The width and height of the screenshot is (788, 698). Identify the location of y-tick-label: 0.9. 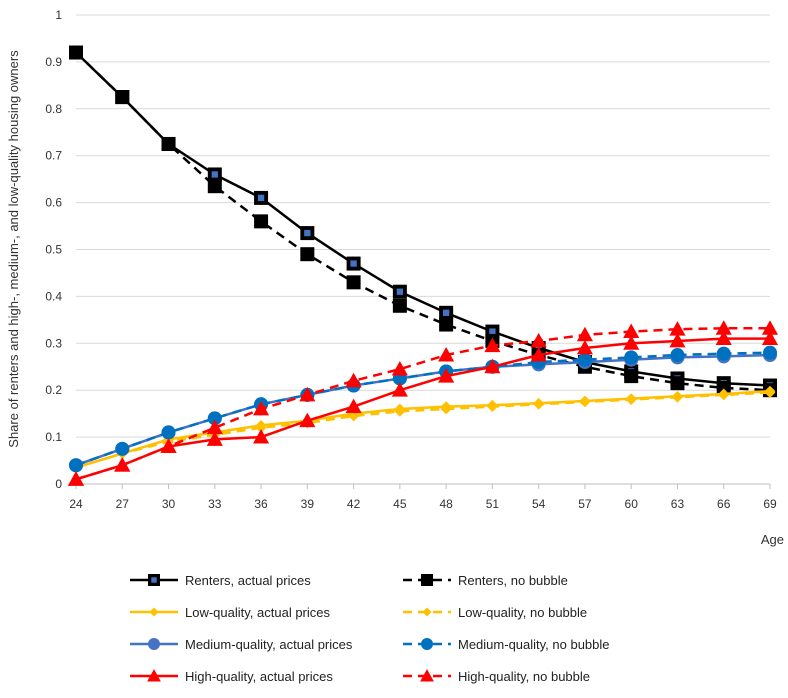
(53, 62).